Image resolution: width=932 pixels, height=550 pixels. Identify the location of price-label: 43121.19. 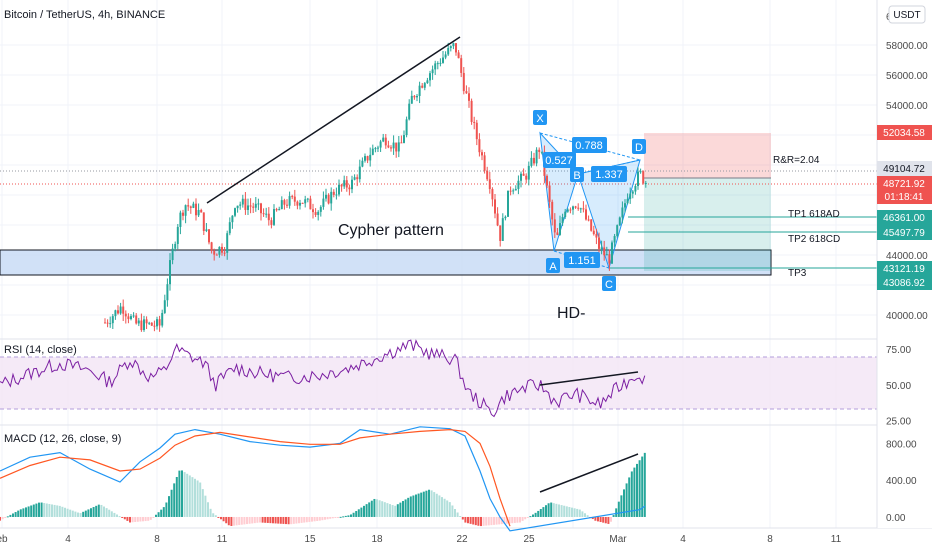
(904, 269).